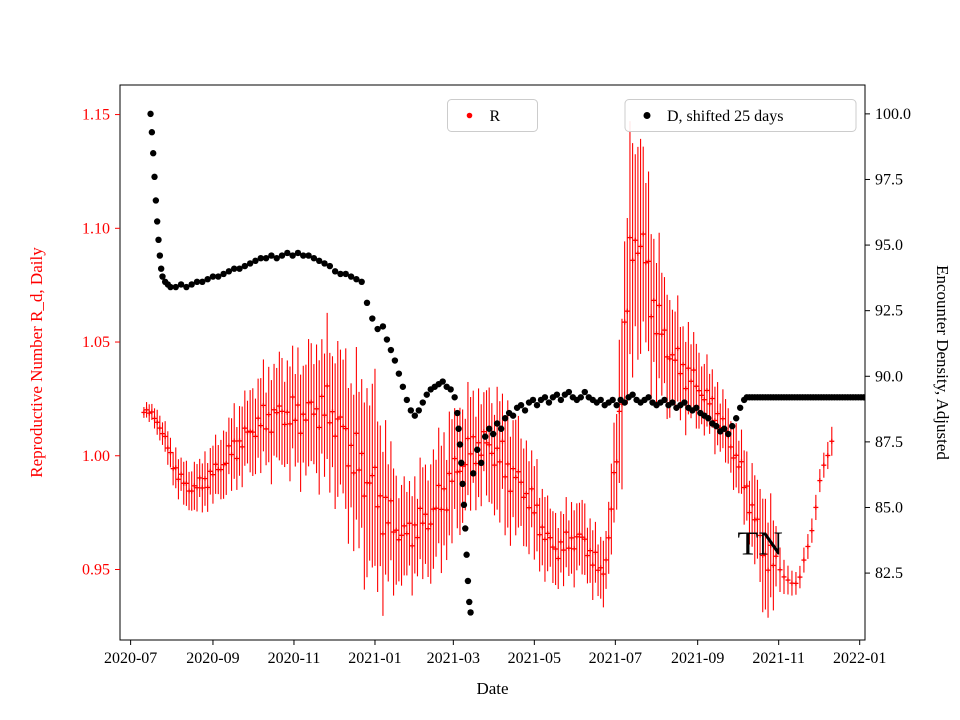 The height and width of the screenshot is (720, 960). I want to click on svg-text: TN, so click(760, 544).